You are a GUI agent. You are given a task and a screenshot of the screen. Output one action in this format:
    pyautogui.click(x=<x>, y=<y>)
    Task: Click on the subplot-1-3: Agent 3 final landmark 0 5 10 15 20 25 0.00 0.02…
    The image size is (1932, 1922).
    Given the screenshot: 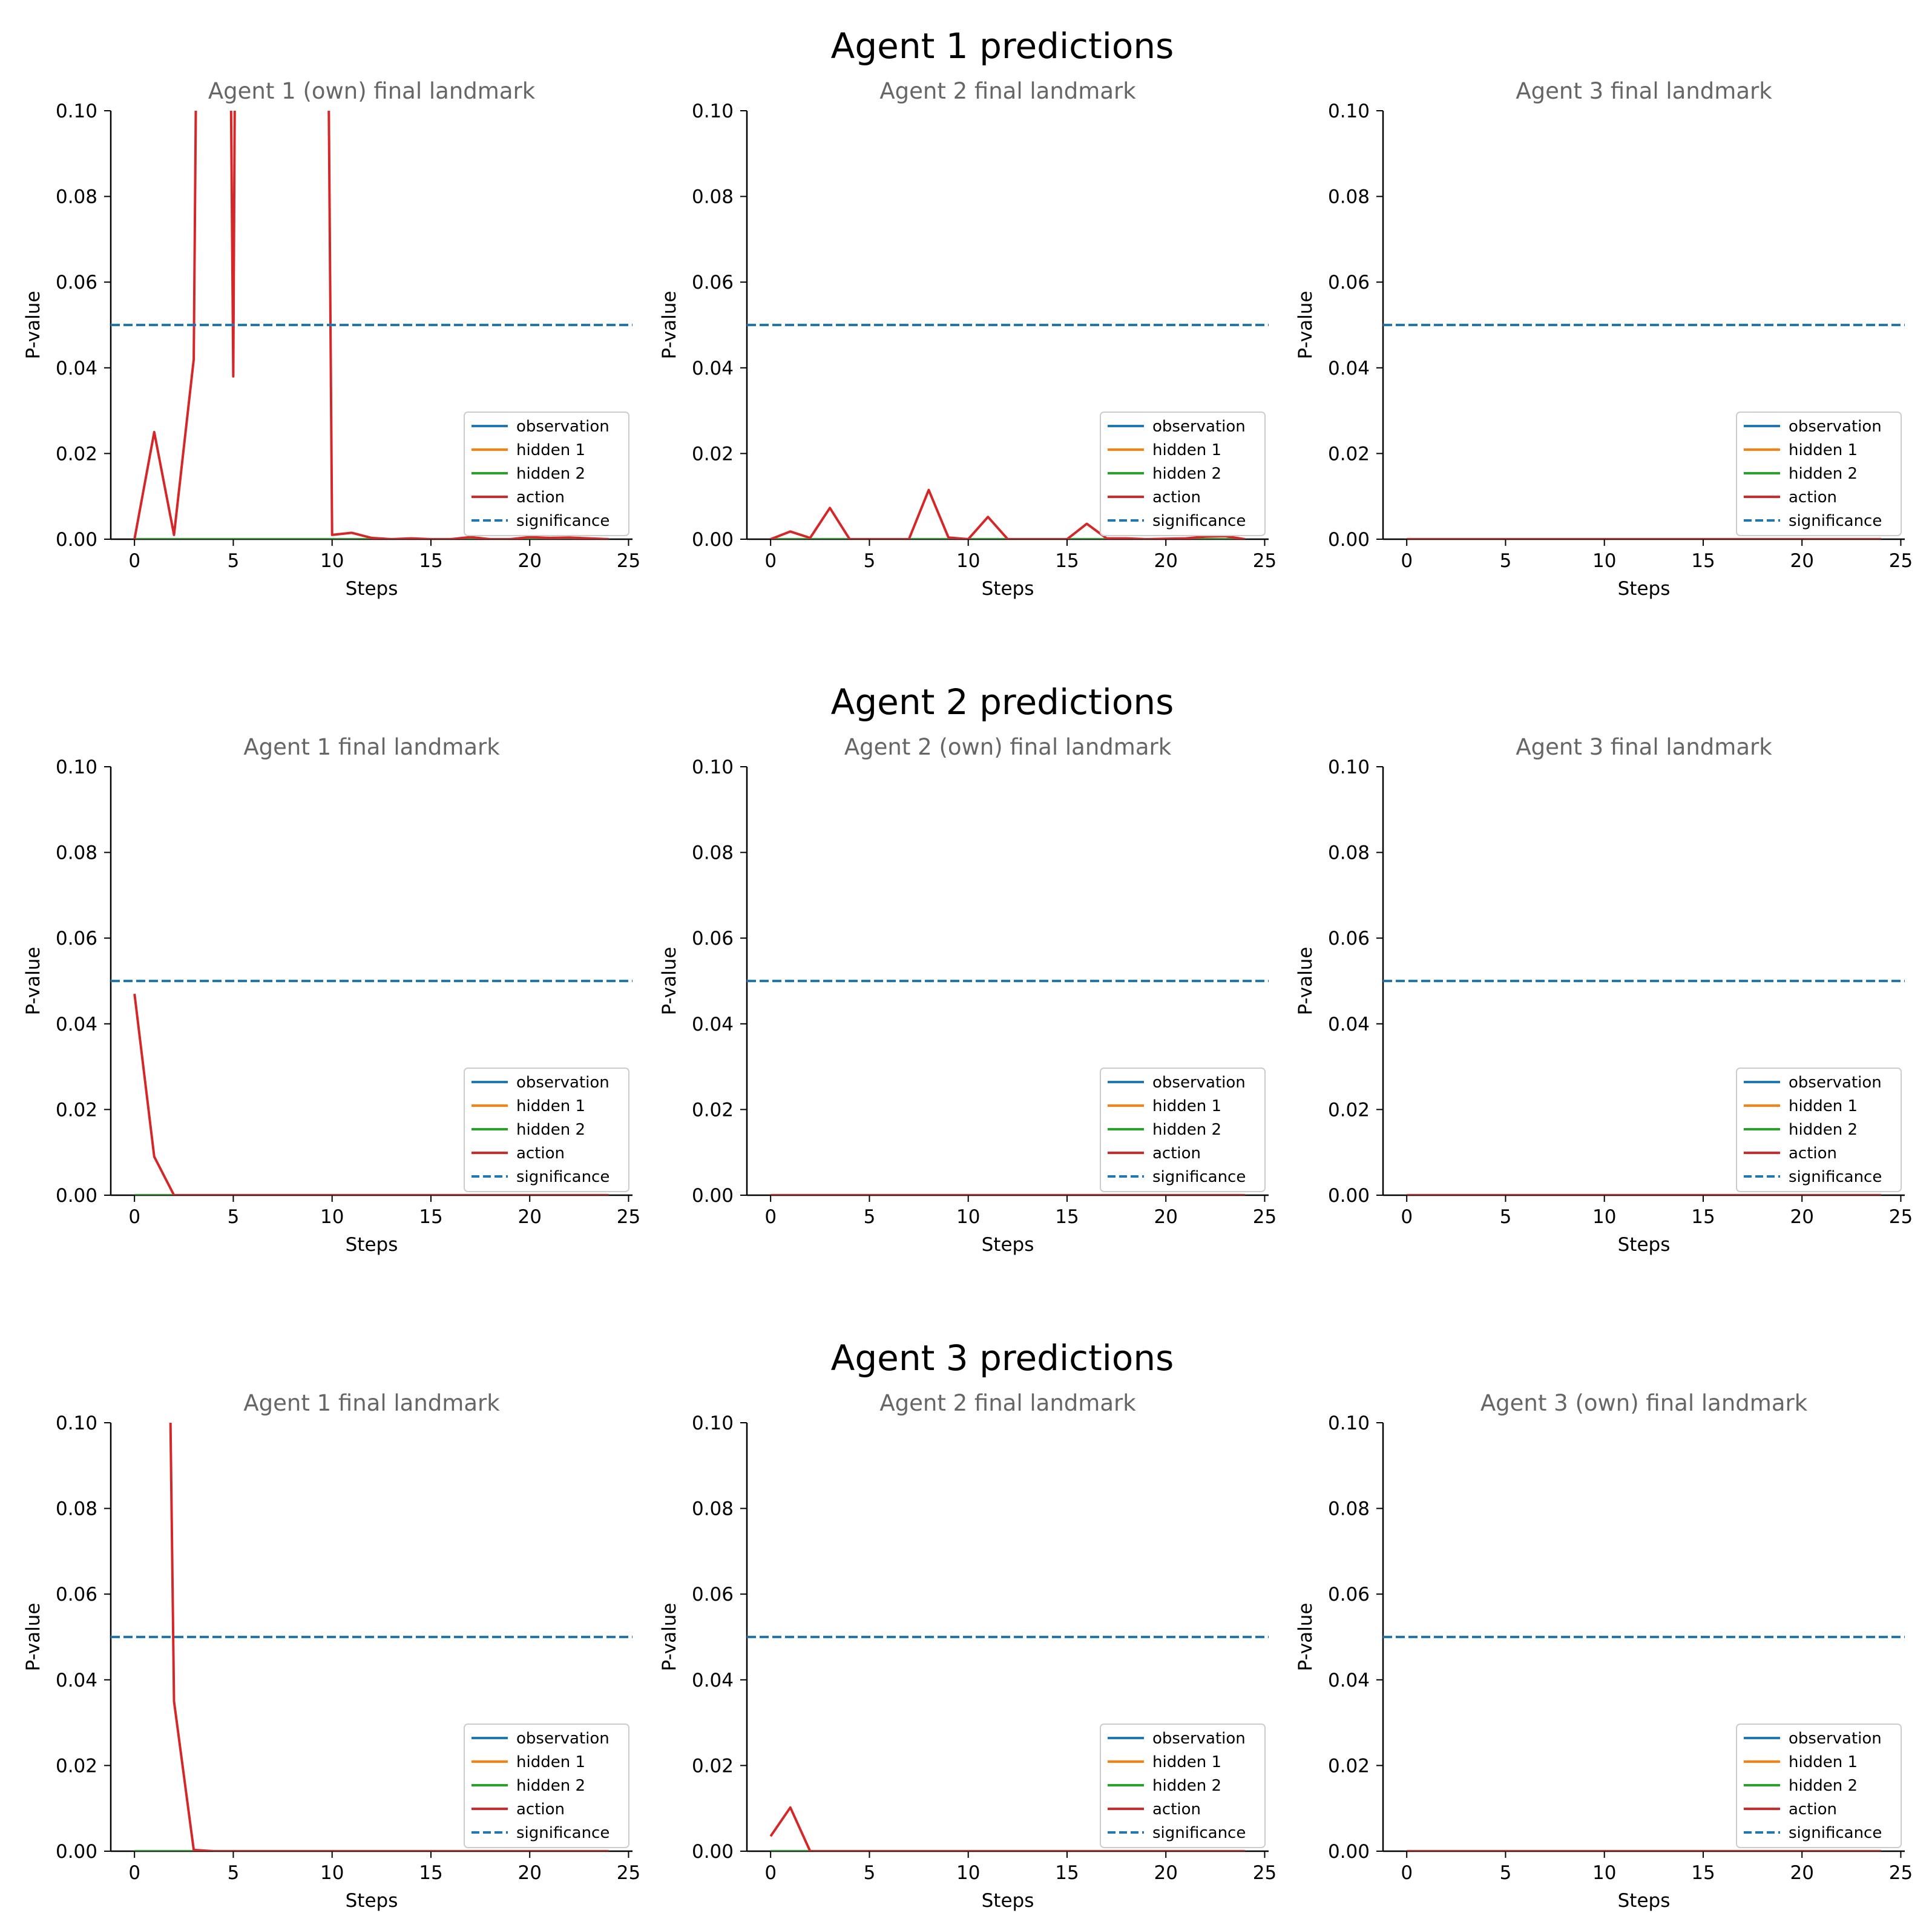 What is the action you would take?
    pyautogui.click(x=1604, y=339)
    